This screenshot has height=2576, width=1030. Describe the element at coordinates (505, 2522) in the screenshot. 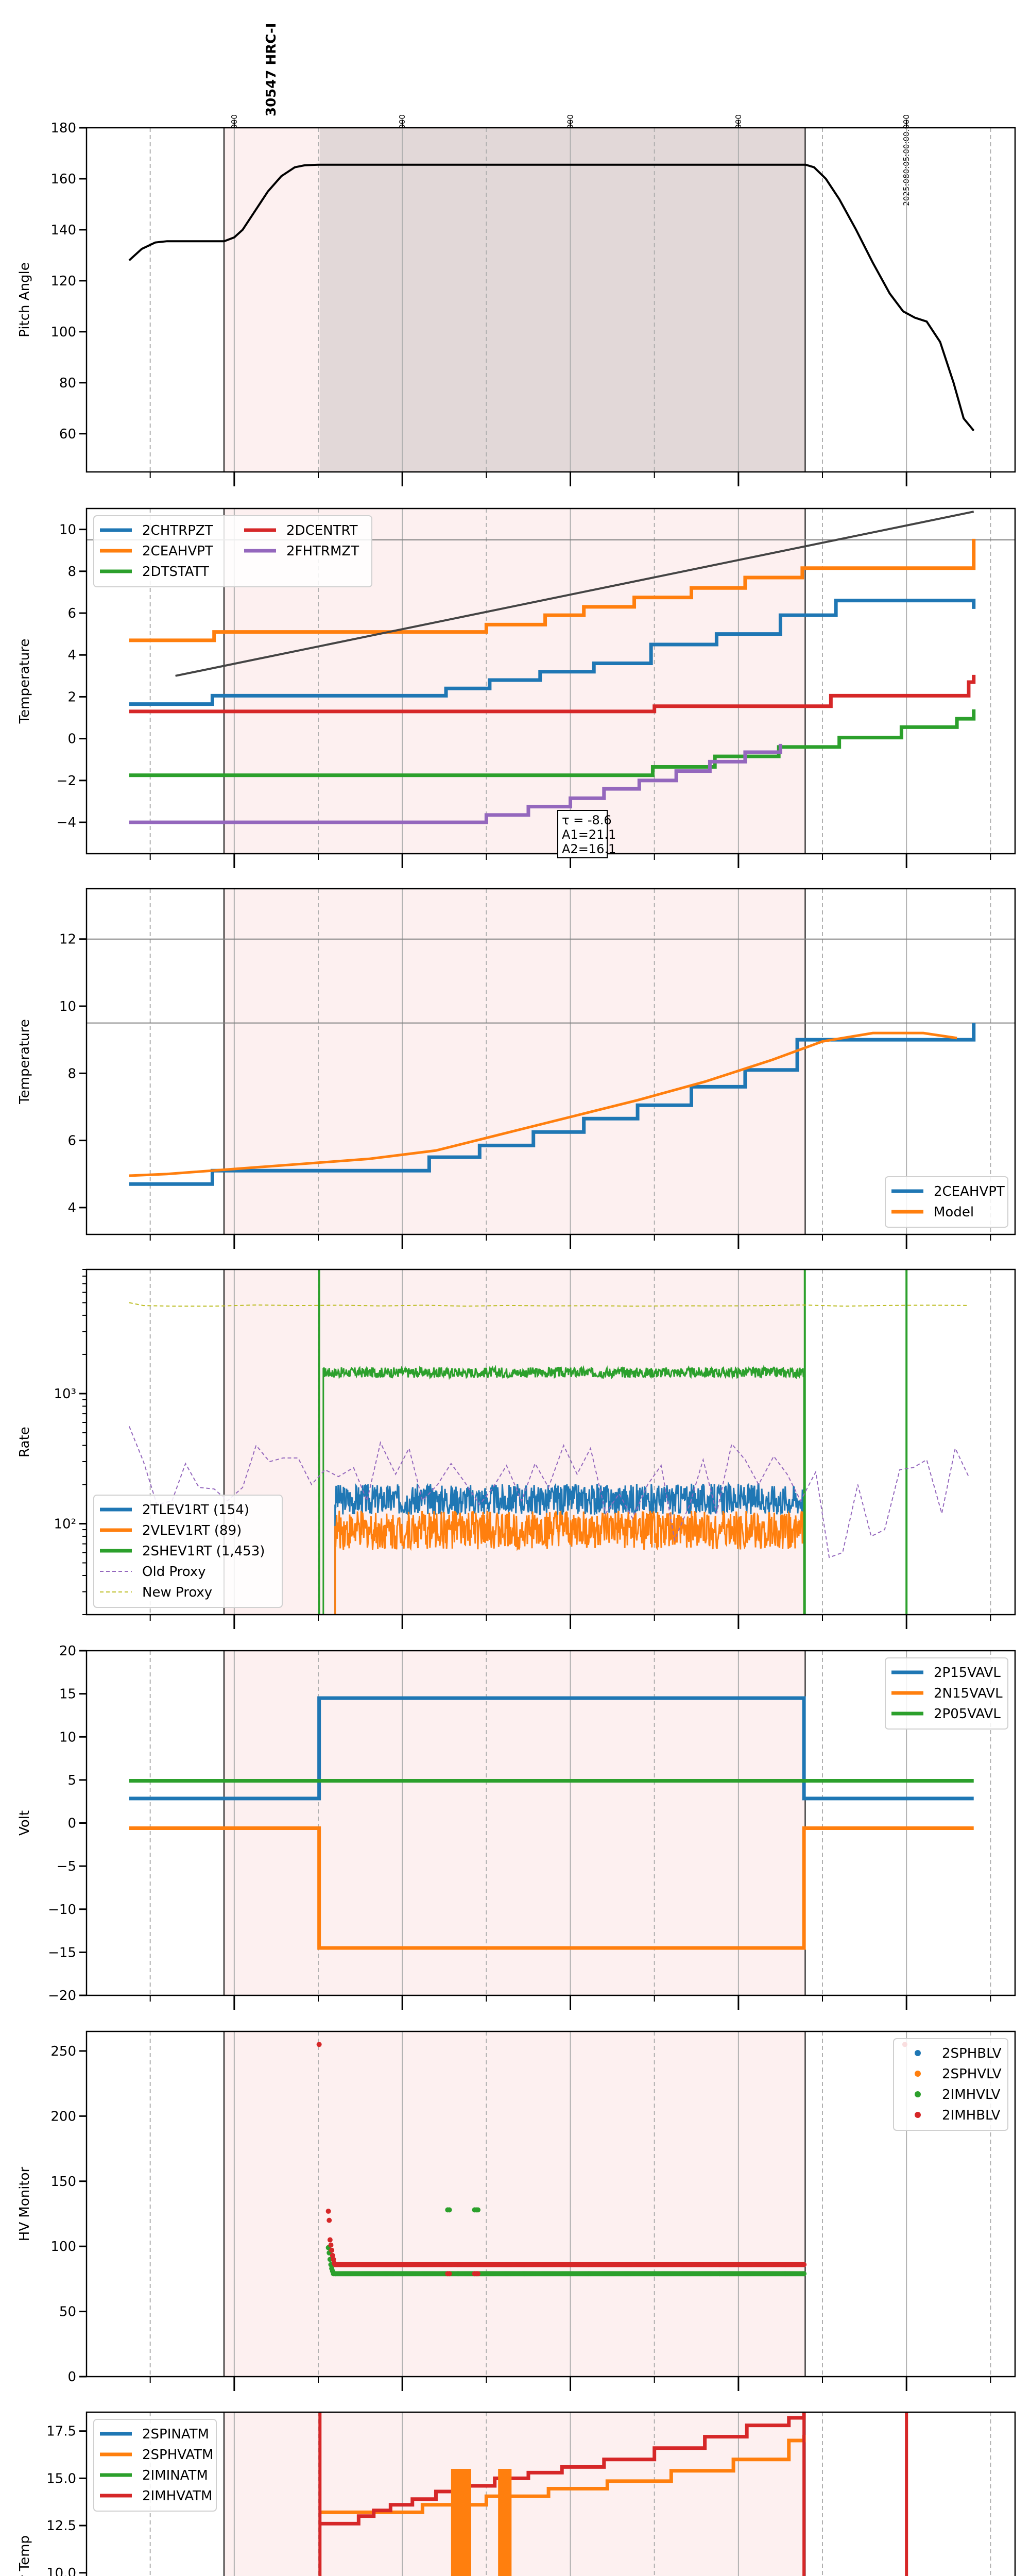

I see `spike-band` at that location.